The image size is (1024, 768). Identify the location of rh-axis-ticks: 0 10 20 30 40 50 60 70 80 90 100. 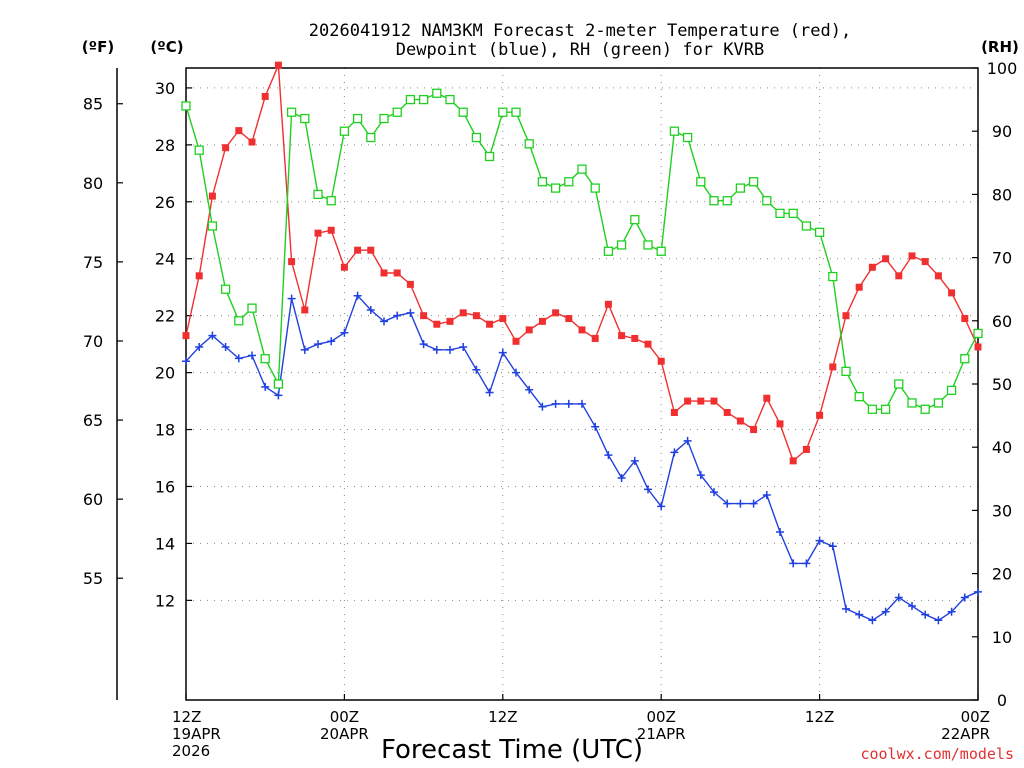
(994, 384).